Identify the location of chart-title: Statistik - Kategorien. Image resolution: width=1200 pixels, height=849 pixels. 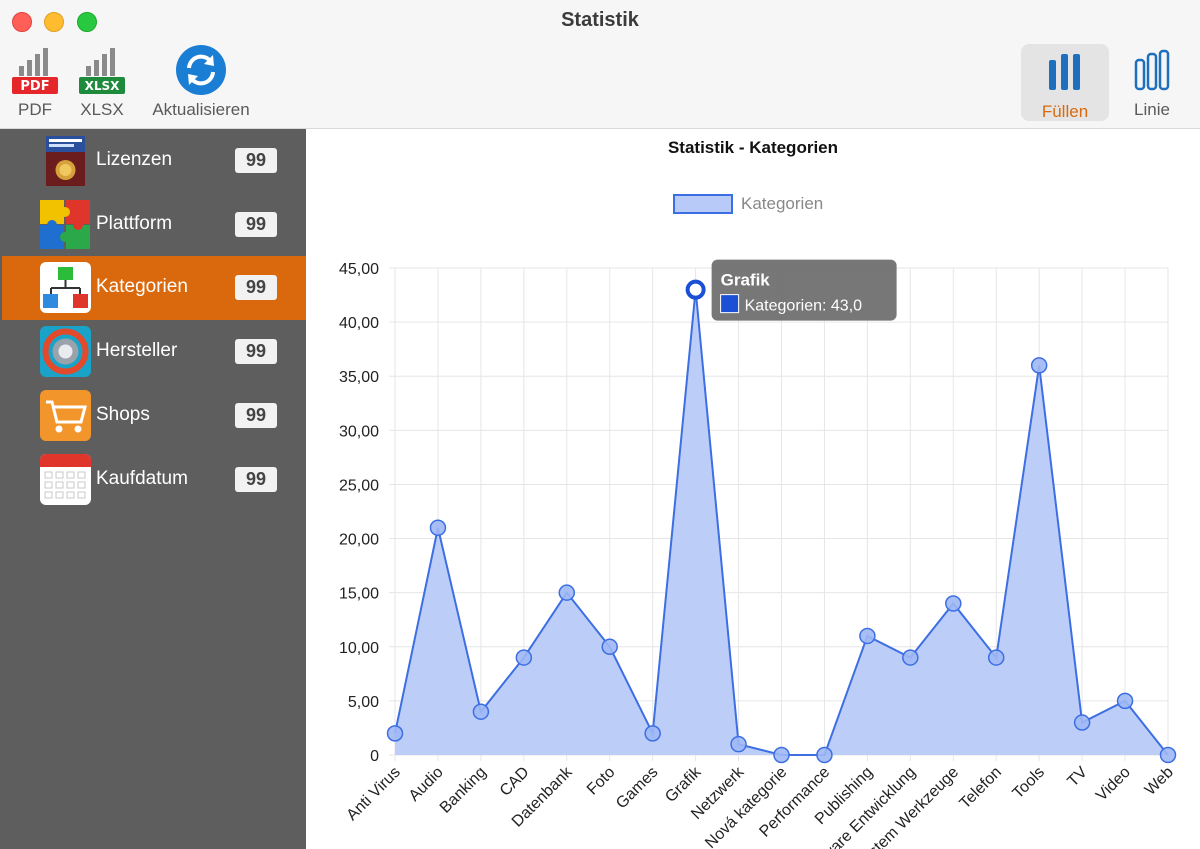
(753, 147).